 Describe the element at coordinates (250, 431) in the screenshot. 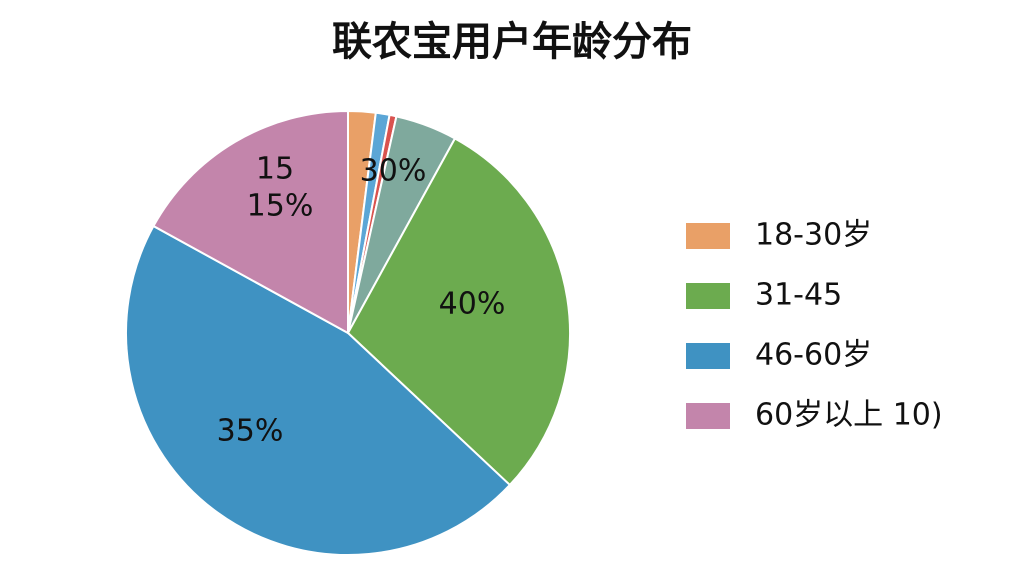

I see `slice-label: 35%` at that location.